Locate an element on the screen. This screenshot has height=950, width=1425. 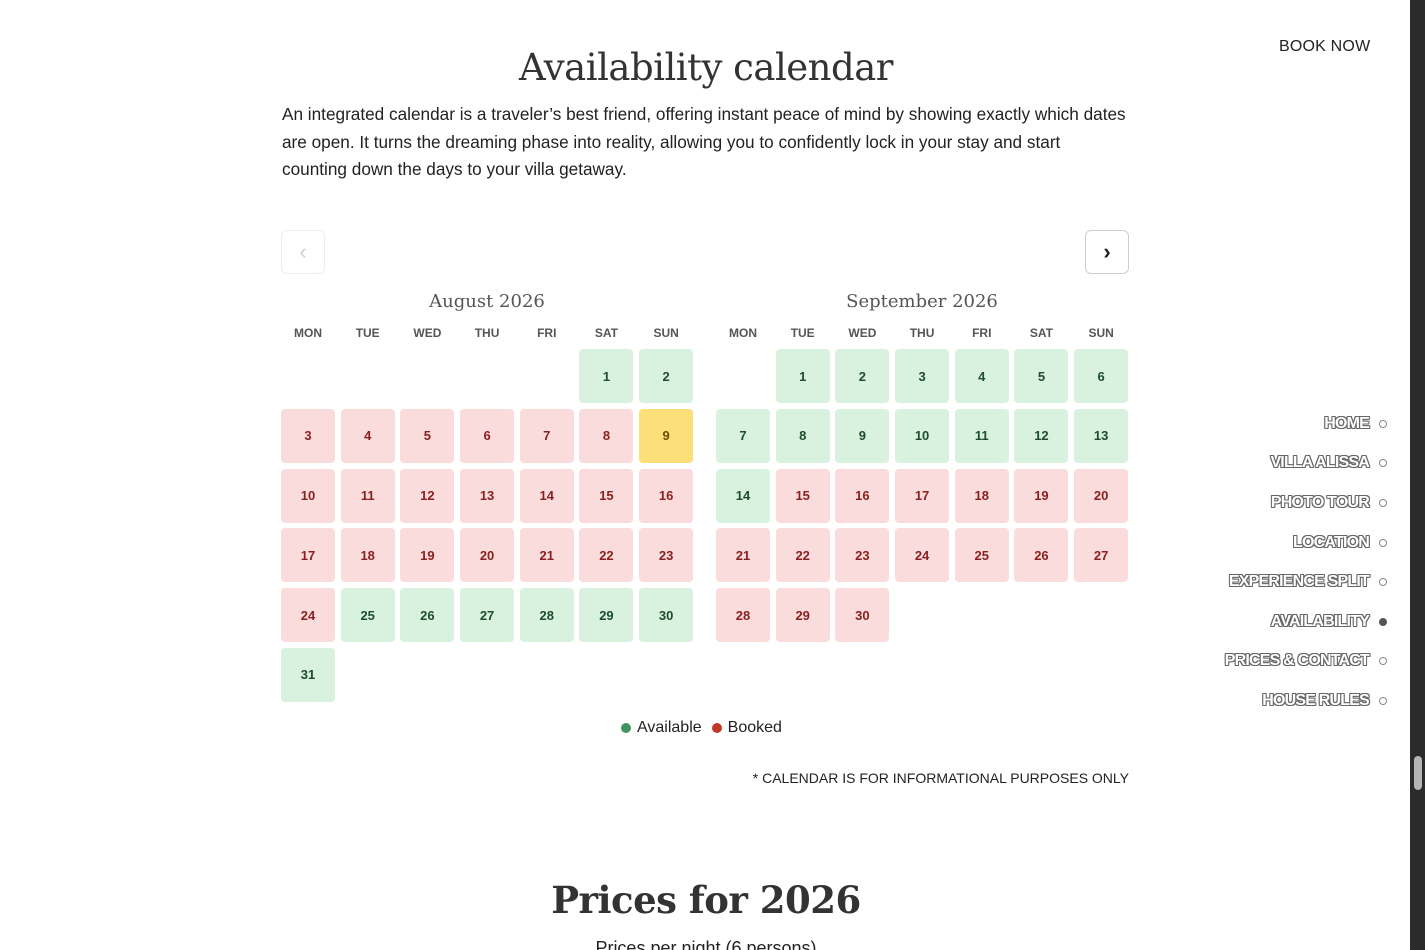
weekday-label: TUE is located at coordinates (802, 333).